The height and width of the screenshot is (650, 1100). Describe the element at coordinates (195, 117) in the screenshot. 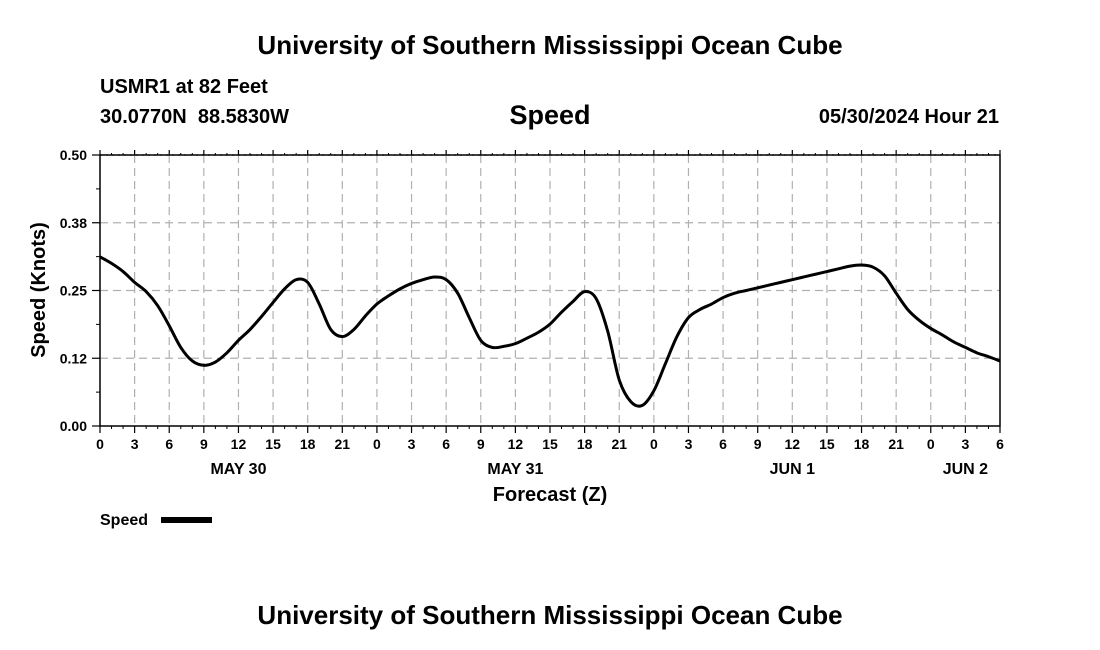

I see `coordinates-label: 30.0770N 88.5830W` at that location.